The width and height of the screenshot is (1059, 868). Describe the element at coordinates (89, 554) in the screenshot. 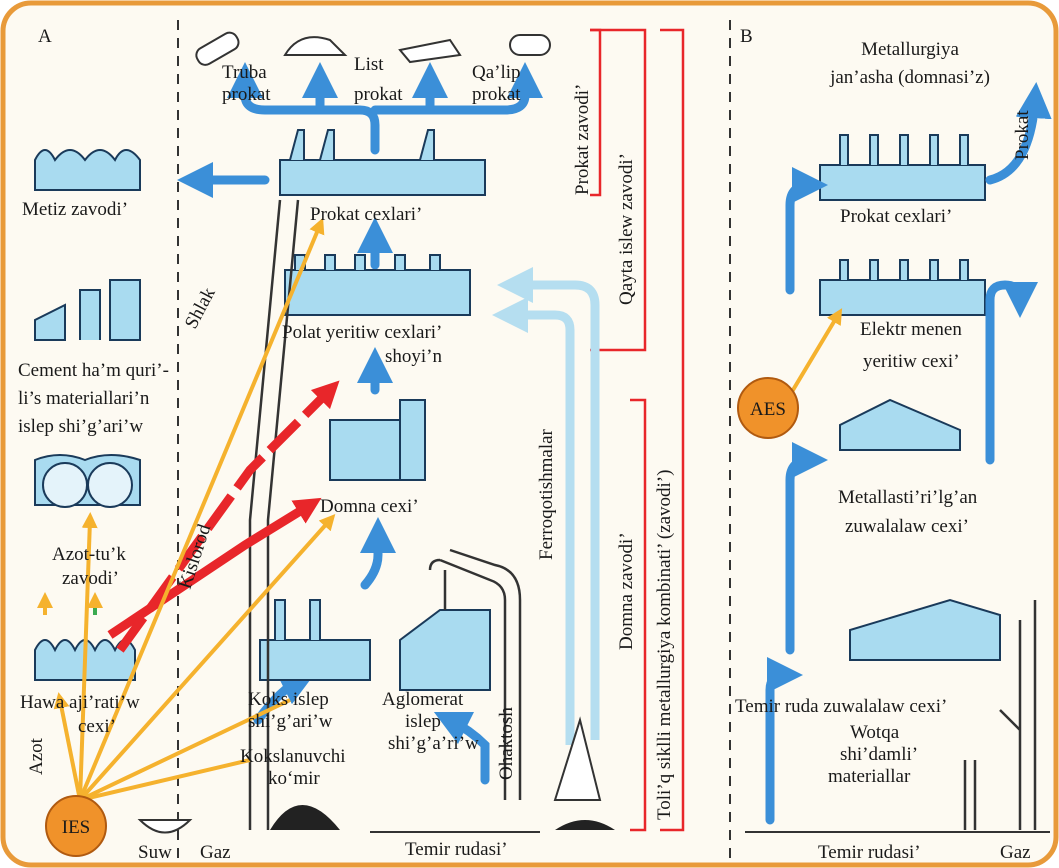

I see `label: Azot-tu’k` at that location.